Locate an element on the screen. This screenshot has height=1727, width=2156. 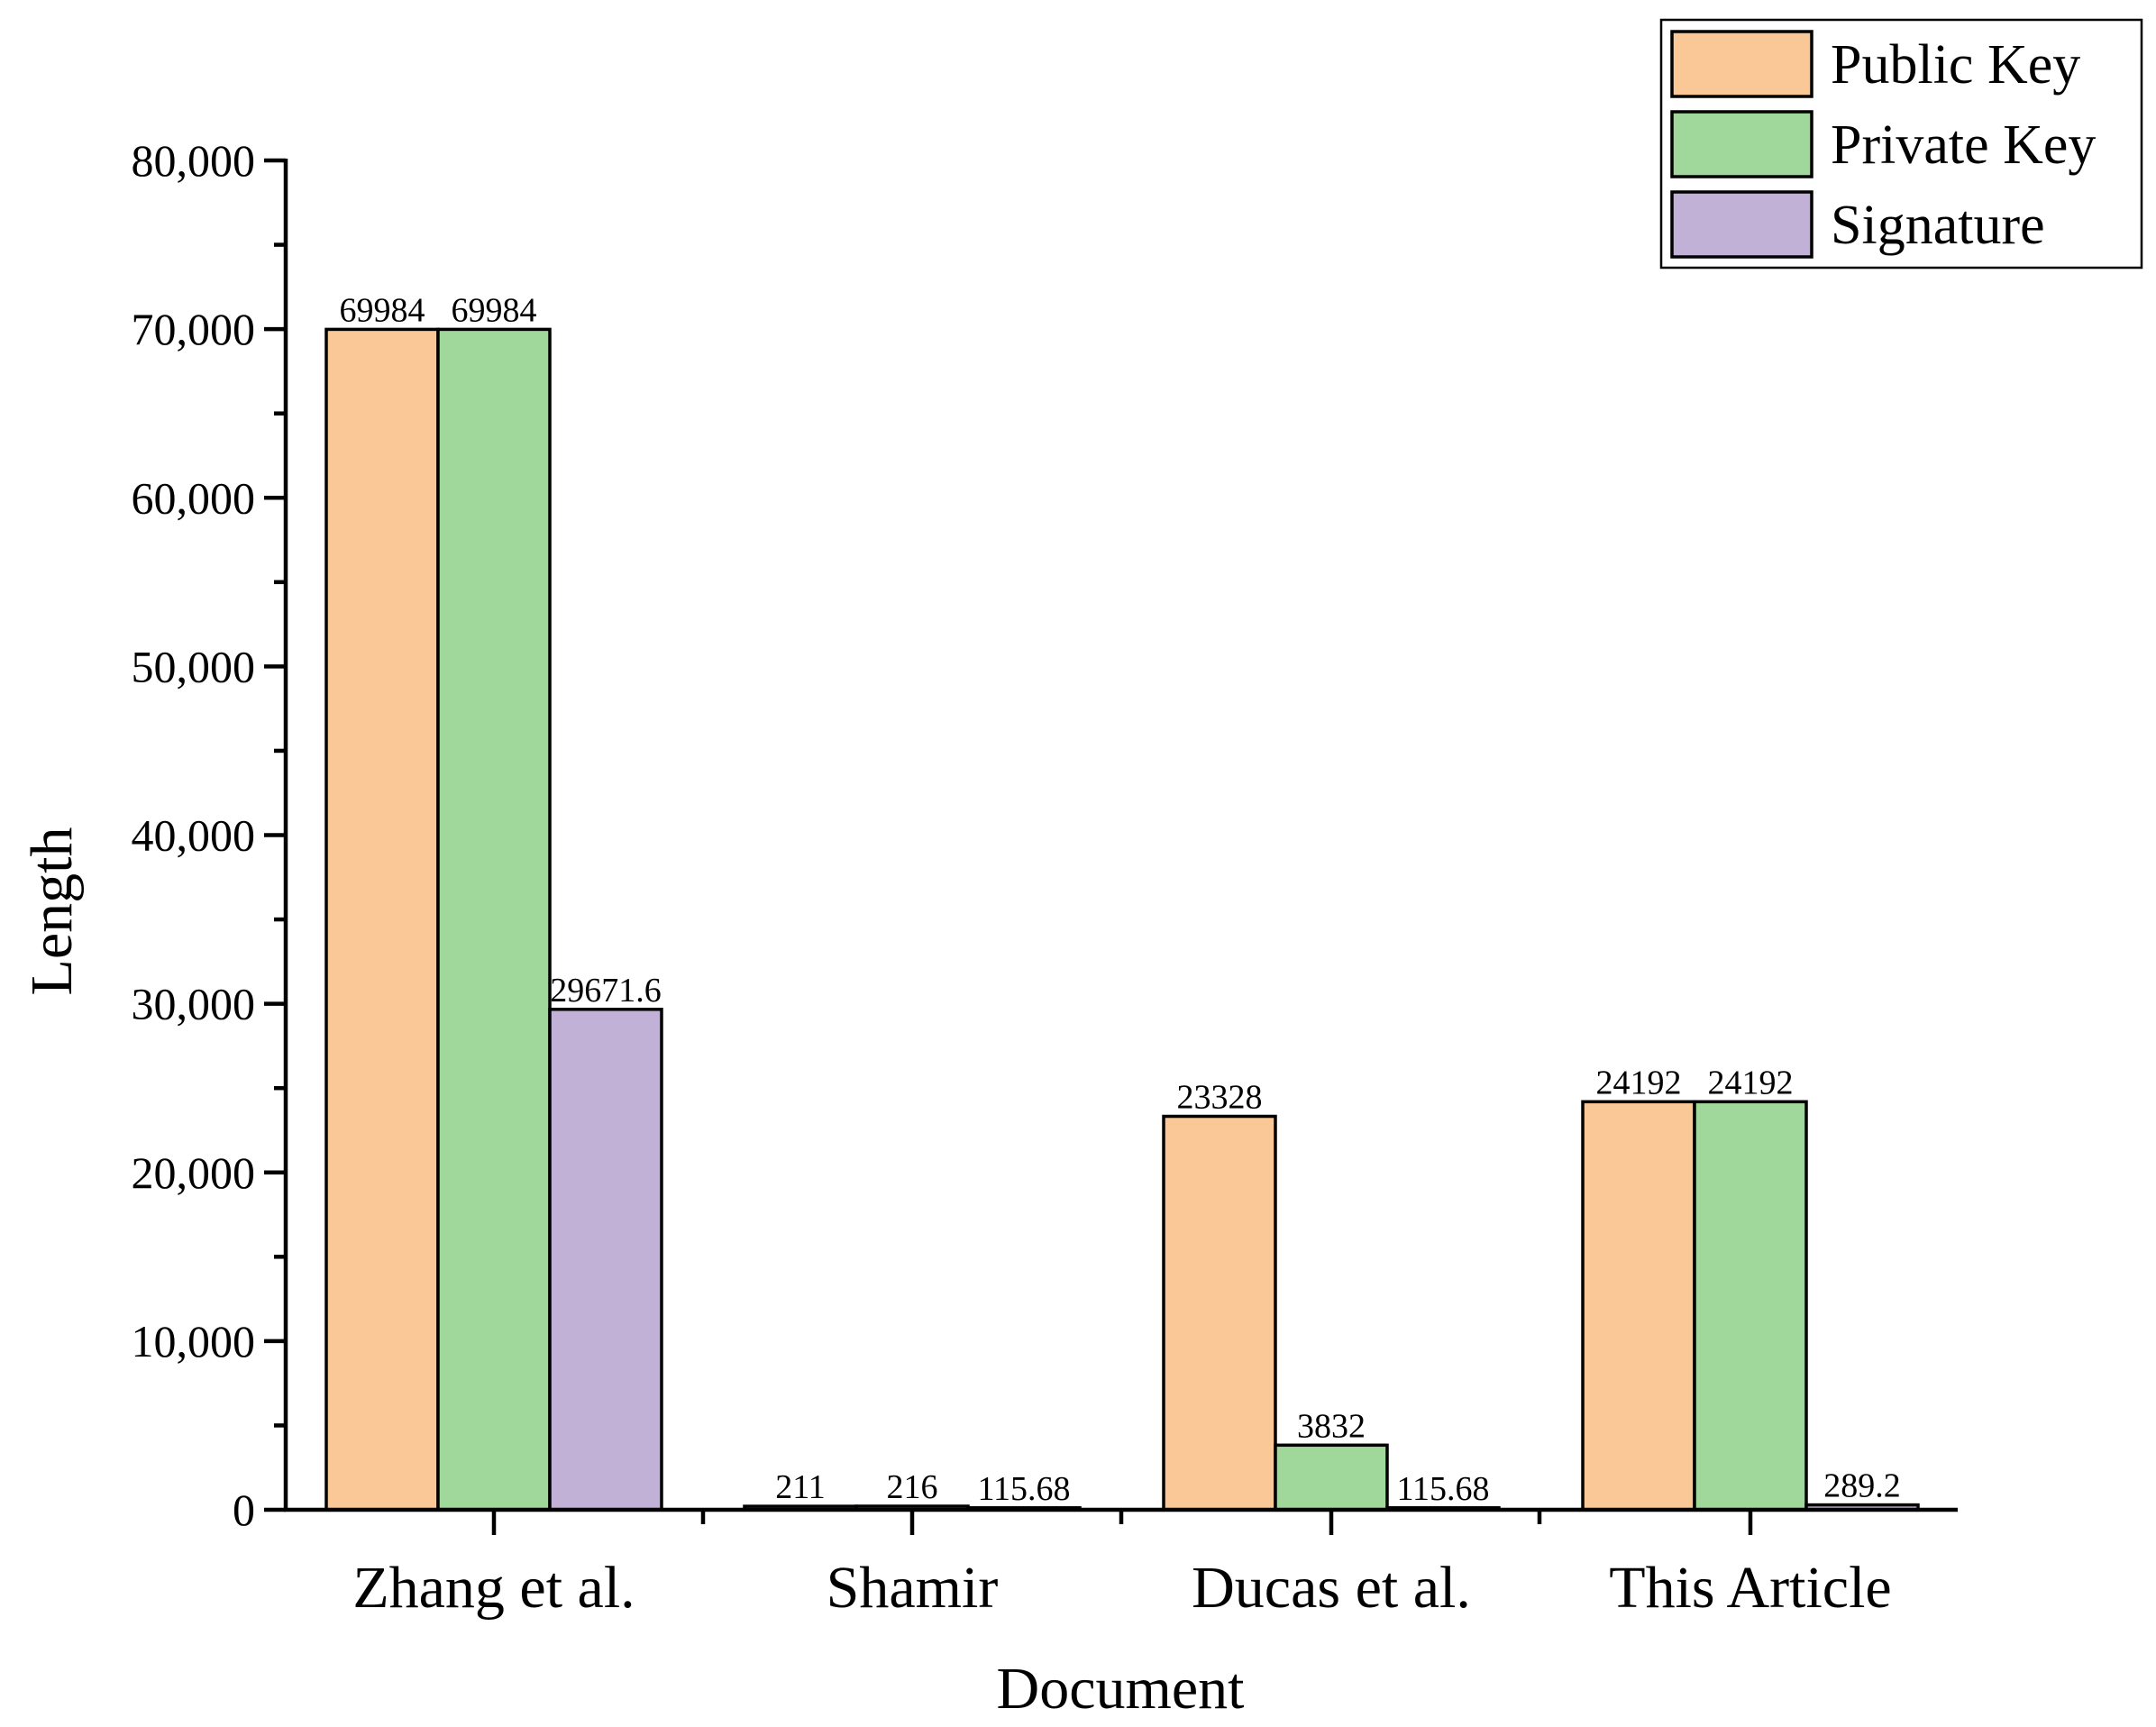
x-tick-label-0: Zhang et al. is located at coordinates (493, 1588).